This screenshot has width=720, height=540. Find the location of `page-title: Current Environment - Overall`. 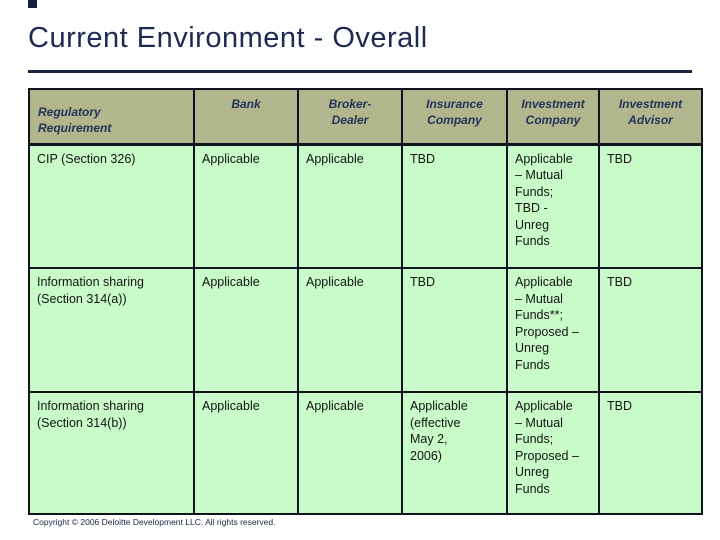

page-title: Current Environment - Overall is located at coordinates (228, 38).